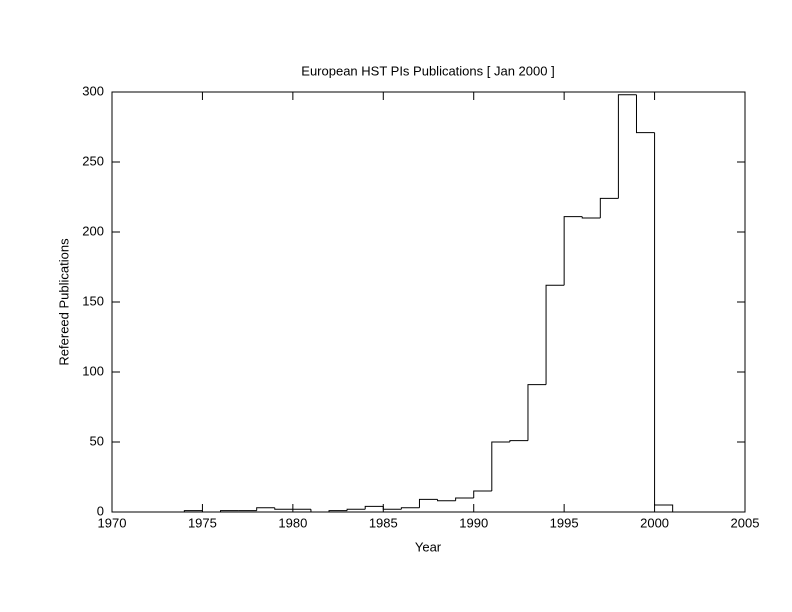 Image resolution: width=792 pixels, height=612 pixels. Describe the element at coordinates (428, 546) in the screenshot. I see `x-axis-label: Year` at that location.